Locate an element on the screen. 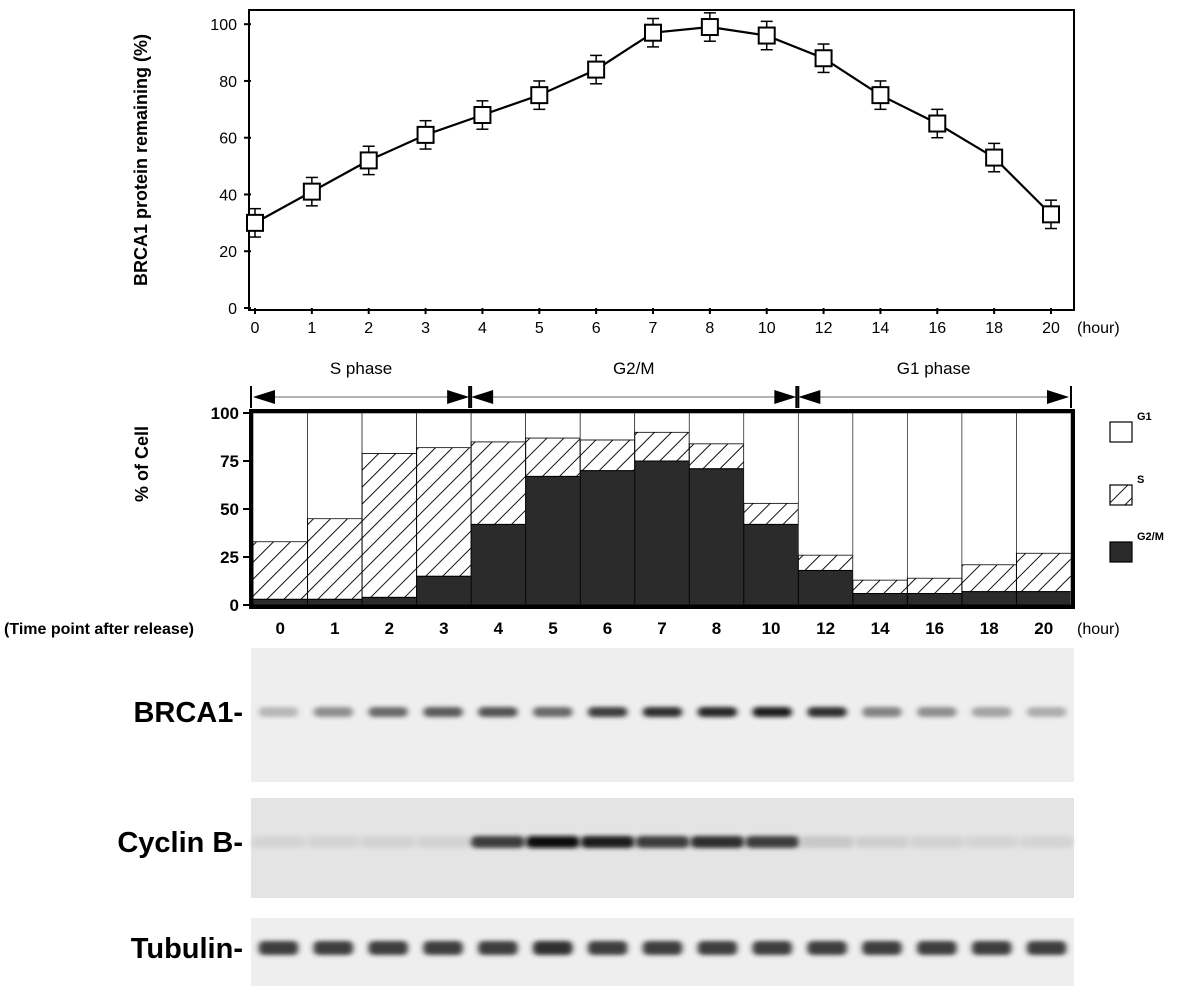 This screenshot has height=988, width=1179. legend-swatch is located at coordinates (1121, 432).